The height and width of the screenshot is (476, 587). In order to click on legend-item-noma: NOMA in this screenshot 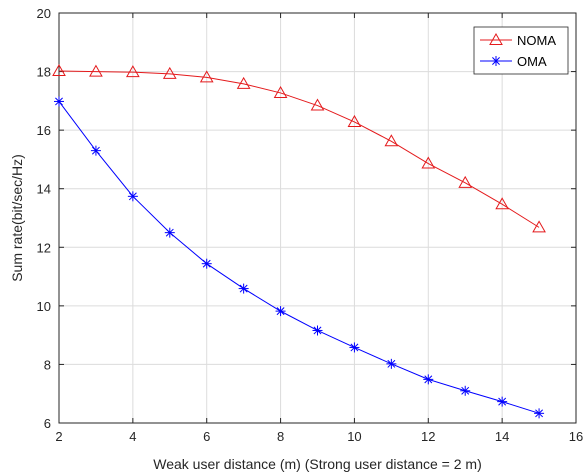, I will do `click(518, 40)`.